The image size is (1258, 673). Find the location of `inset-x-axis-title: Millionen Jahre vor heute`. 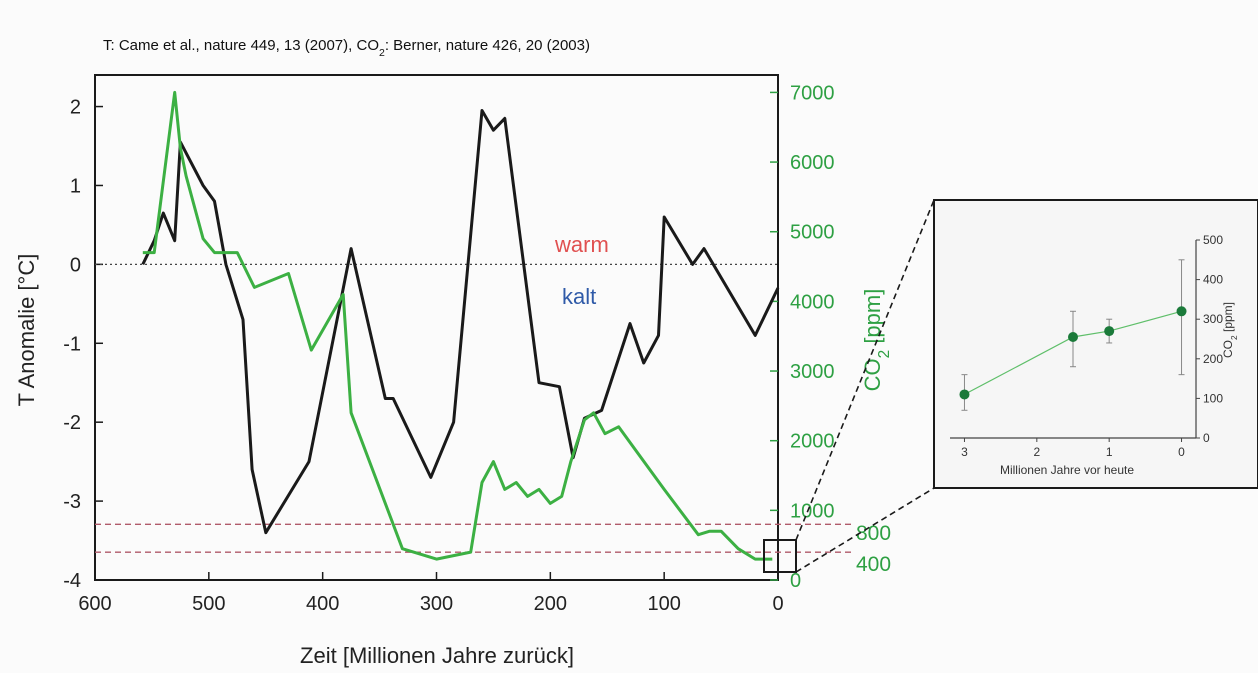

inset-x-axis-title: Millionen Jahre vor heute is located at coordinates (1067, 470).